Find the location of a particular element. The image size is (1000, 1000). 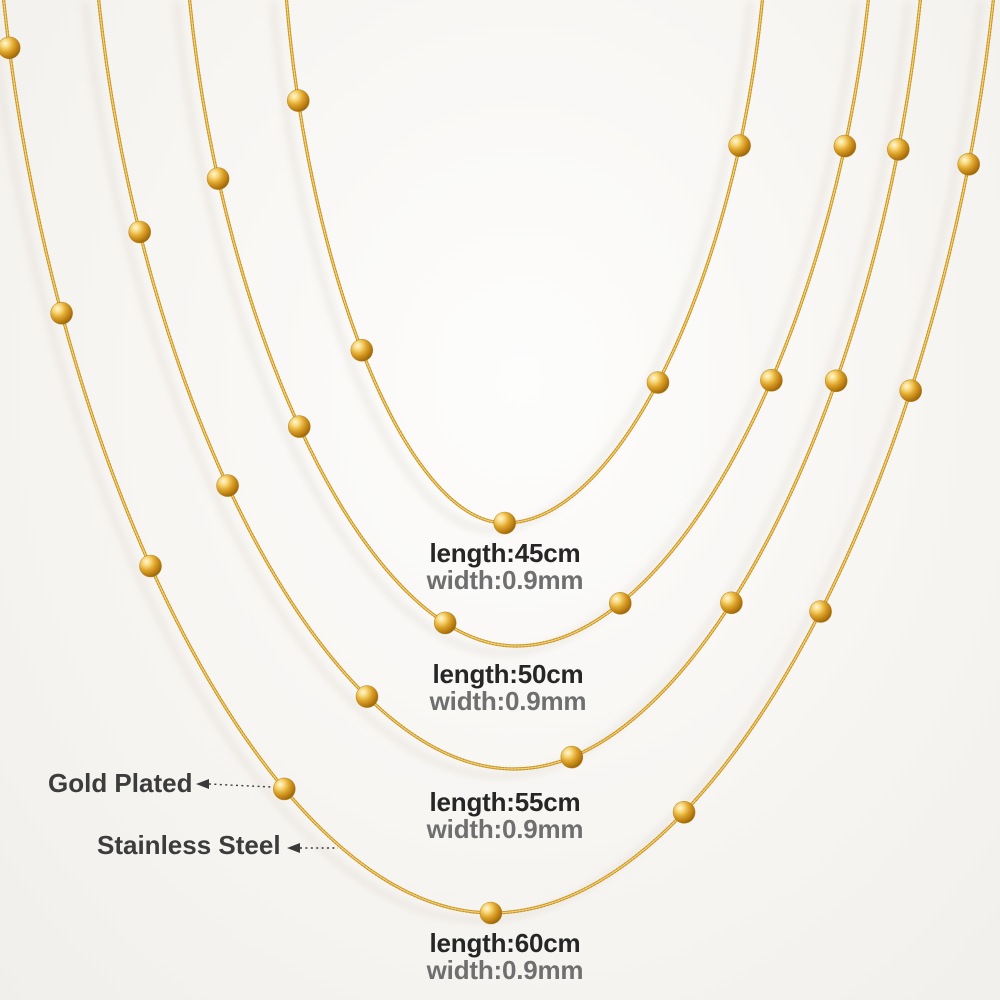

stainless-steel-label: Stainless Steel is located at coordinates (189, 845).